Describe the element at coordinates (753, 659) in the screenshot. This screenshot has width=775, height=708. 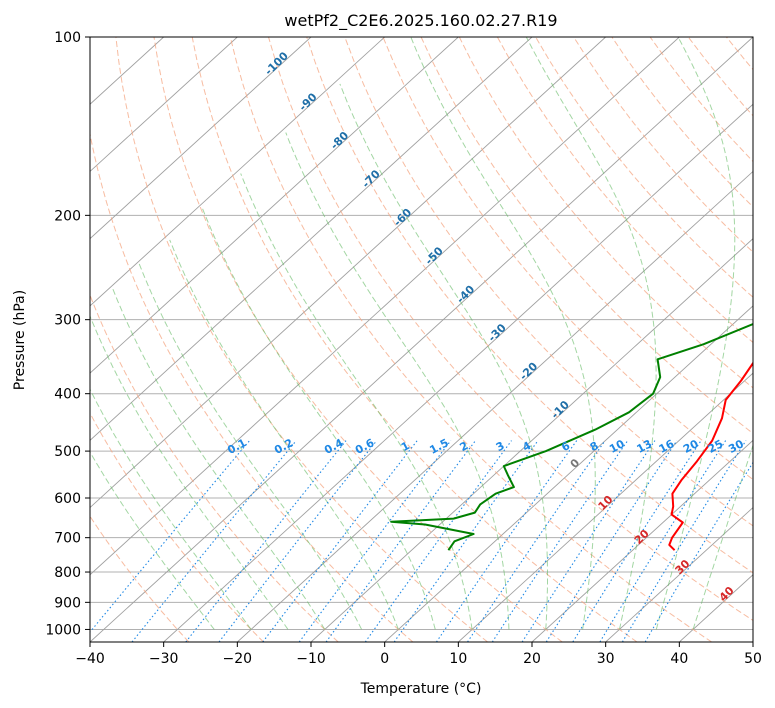
I see `x-tick-label: 50` at that location.